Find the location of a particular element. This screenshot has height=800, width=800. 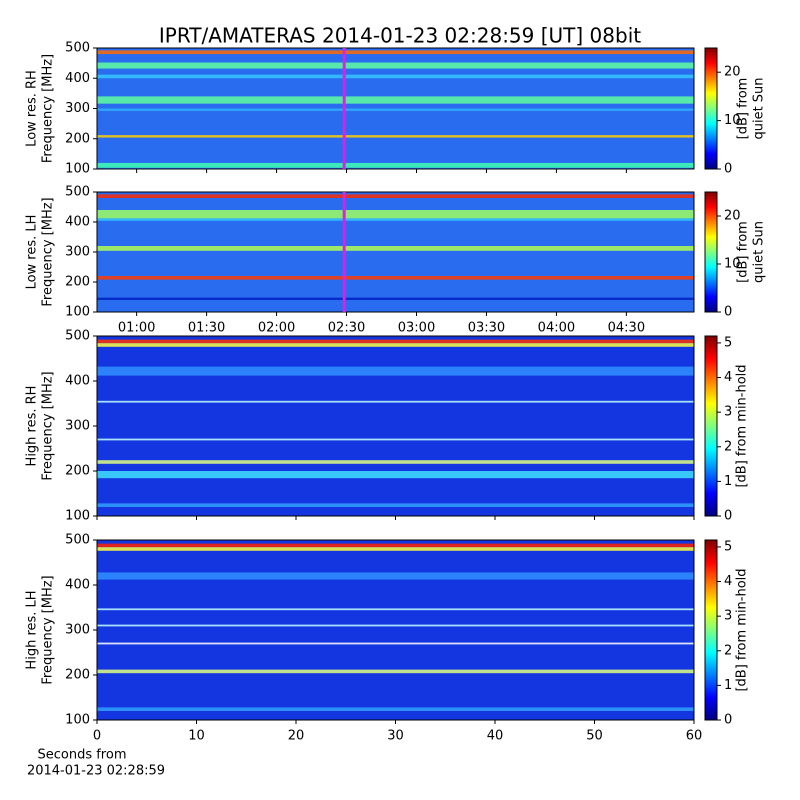

y-axis-label: High res. RH is located at coordinates (32, 426).